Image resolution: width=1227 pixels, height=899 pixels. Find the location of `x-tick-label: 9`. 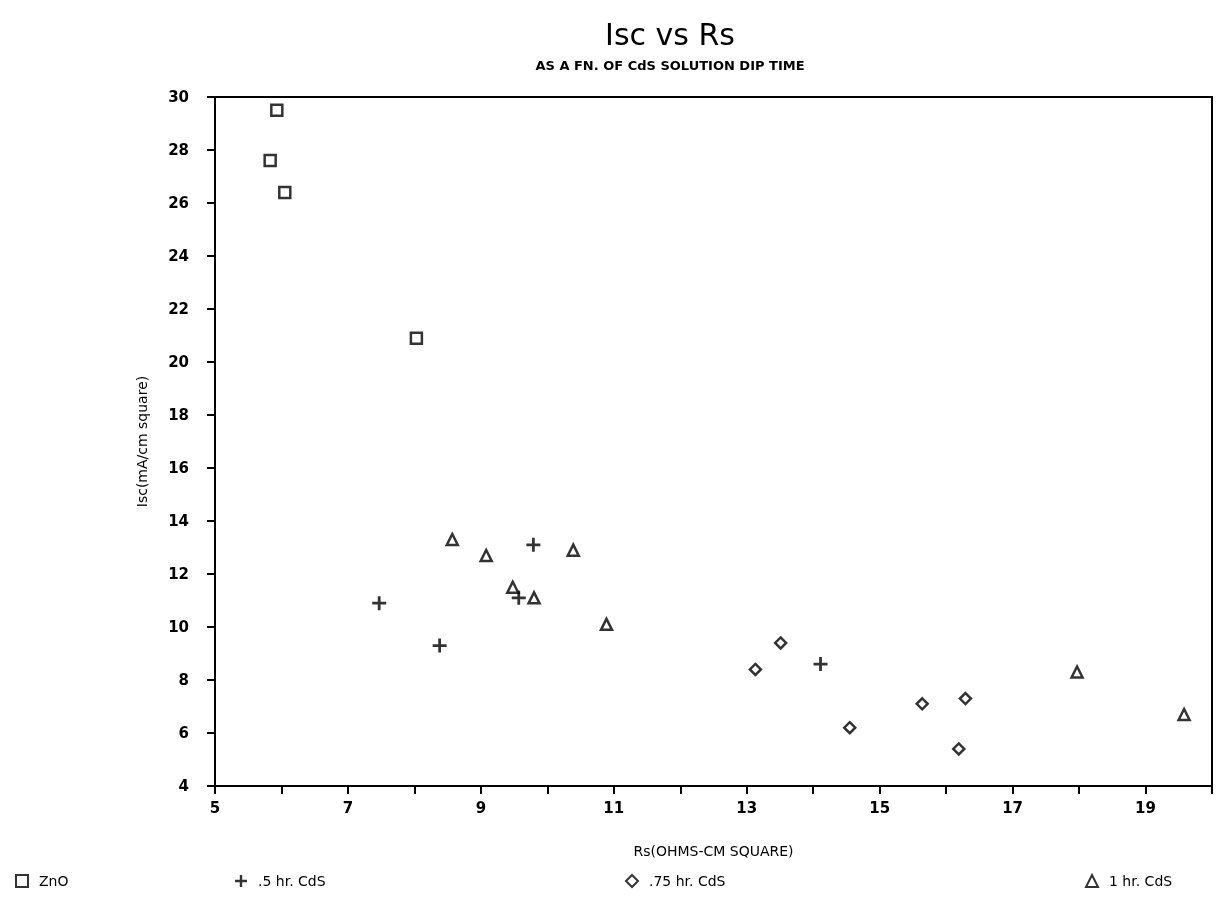

x-tick-label: 9 is located at coordinates (481, 807).